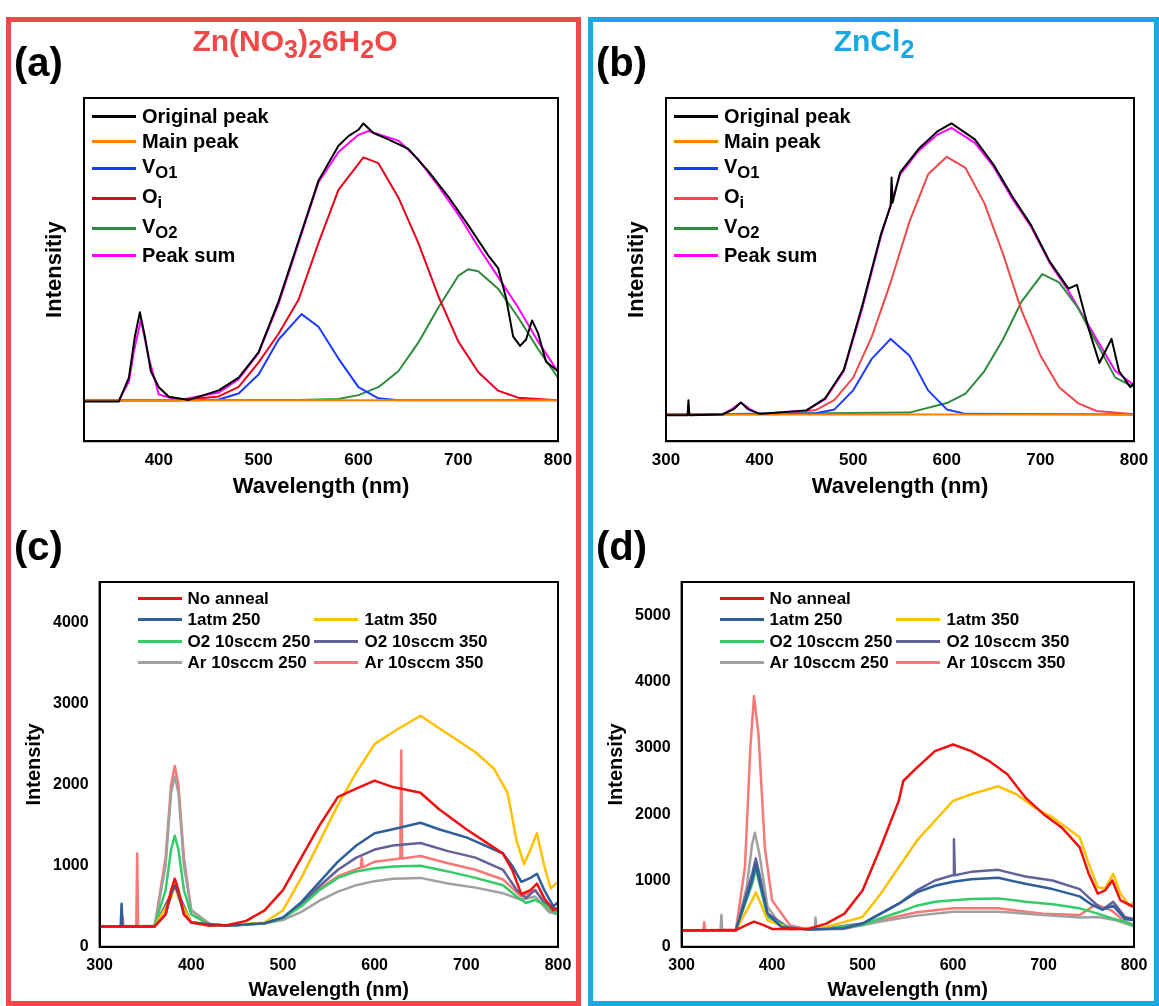  Describe the element at coordinates (653, 614) in the screenshot. I see `y-tick-label: 5000` at that location.